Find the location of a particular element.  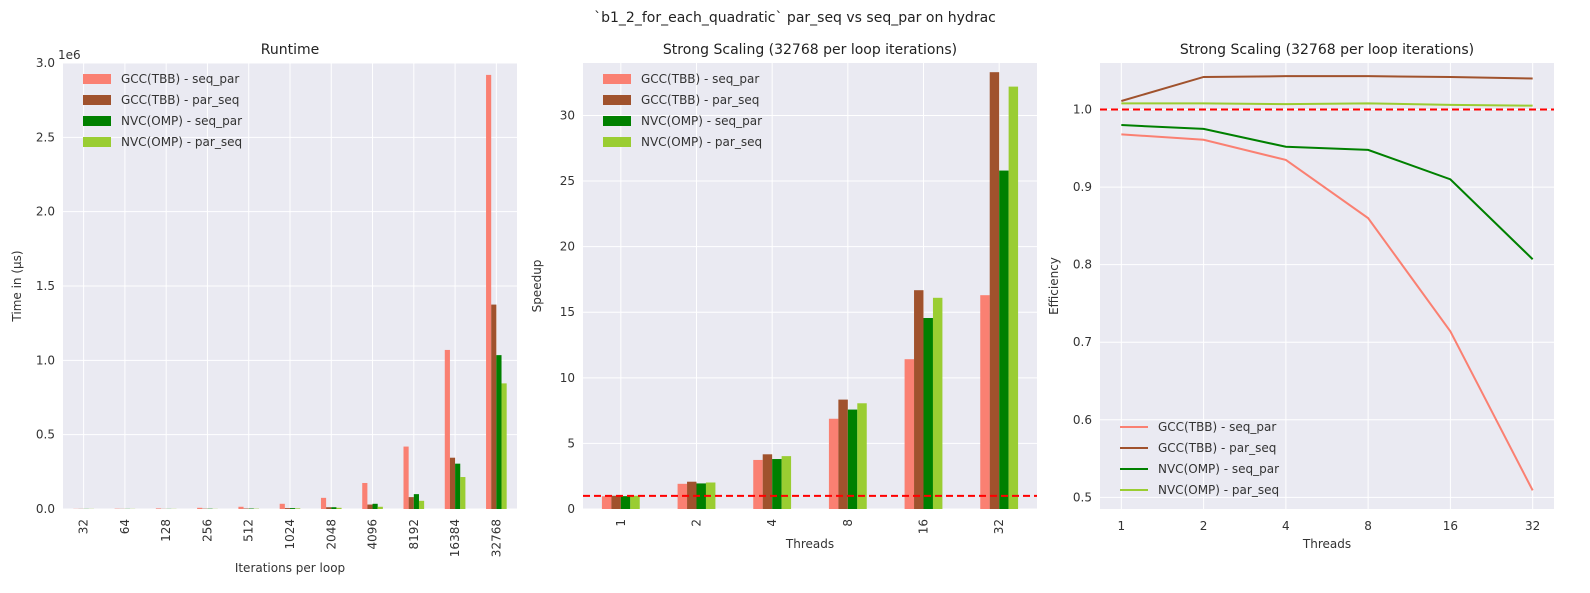

y-tick-label: 0.6 is located at coordinates (1082, 420).